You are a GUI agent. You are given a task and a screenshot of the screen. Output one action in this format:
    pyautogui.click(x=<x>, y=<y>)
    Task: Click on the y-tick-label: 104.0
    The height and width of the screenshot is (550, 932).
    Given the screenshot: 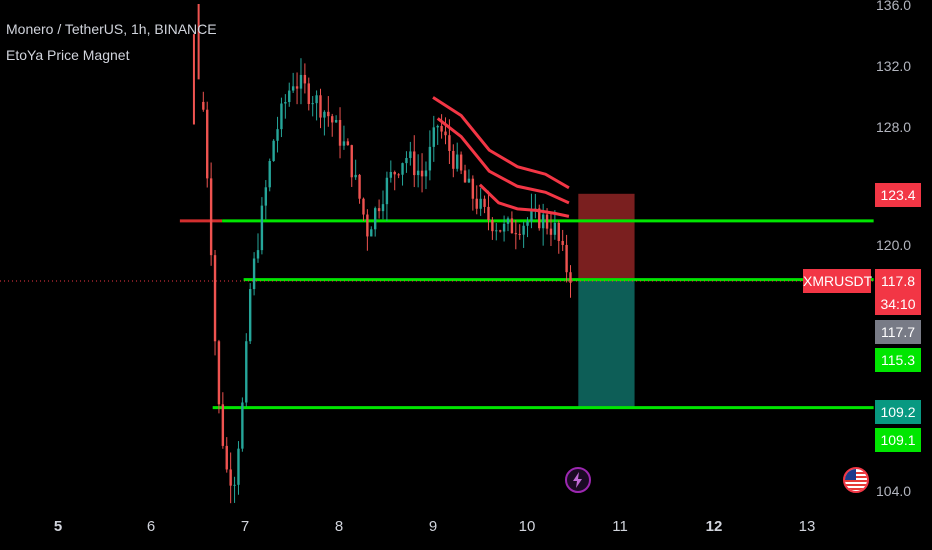 What is the action you would take?
    pyautogui.click(x=894, y=491)
    